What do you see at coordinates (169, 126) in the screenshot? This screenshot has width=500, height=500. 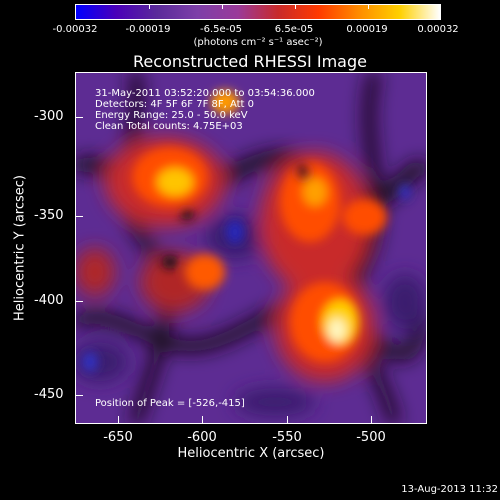 I see `method-counts: Clean Total counts: 4.75E+03` at bounding box center [169, 126].